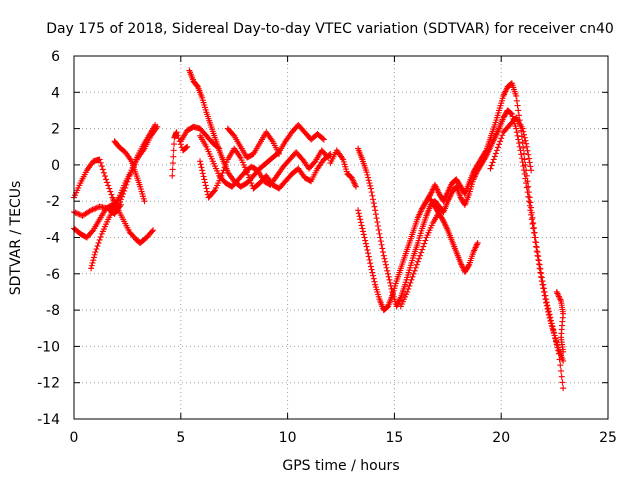  I want to click on y-tick-label: -14, so click(48, 420).